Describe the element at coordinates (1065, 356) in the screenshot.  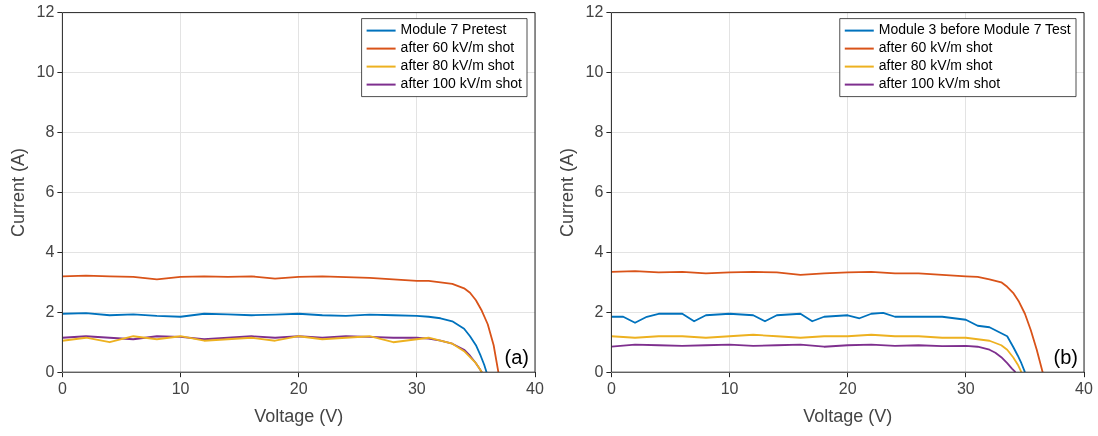
I see `annotation: (b)` at that location.